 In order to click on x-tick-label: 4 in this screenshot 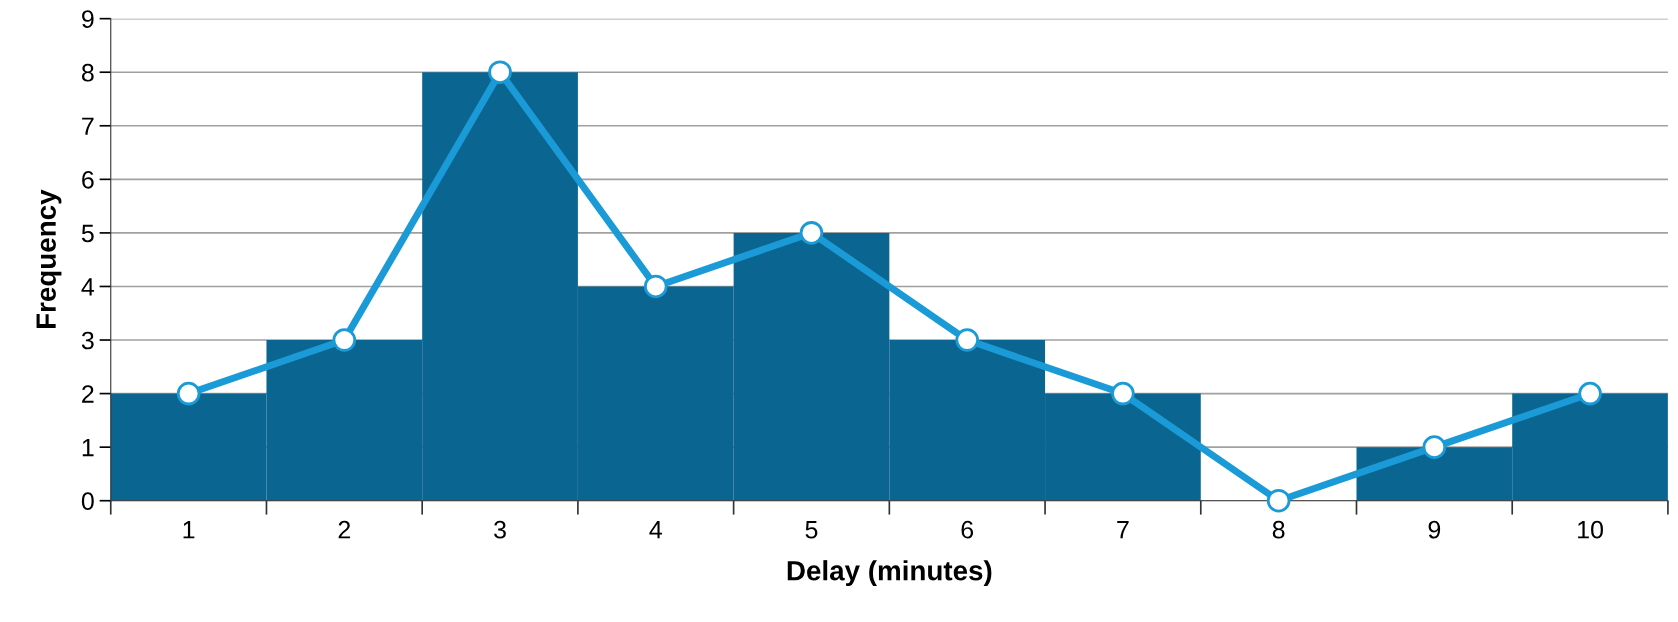, I will do `click(655, 530)`.